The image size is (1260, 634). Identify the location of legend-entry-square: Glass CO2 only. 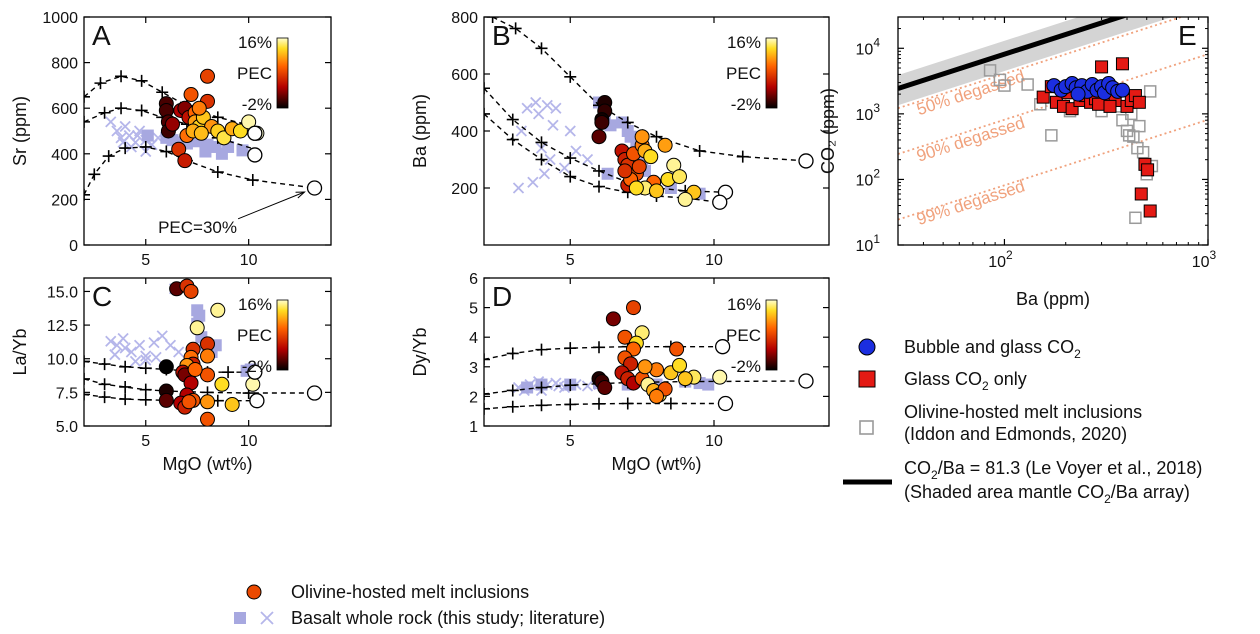
(942, 381).